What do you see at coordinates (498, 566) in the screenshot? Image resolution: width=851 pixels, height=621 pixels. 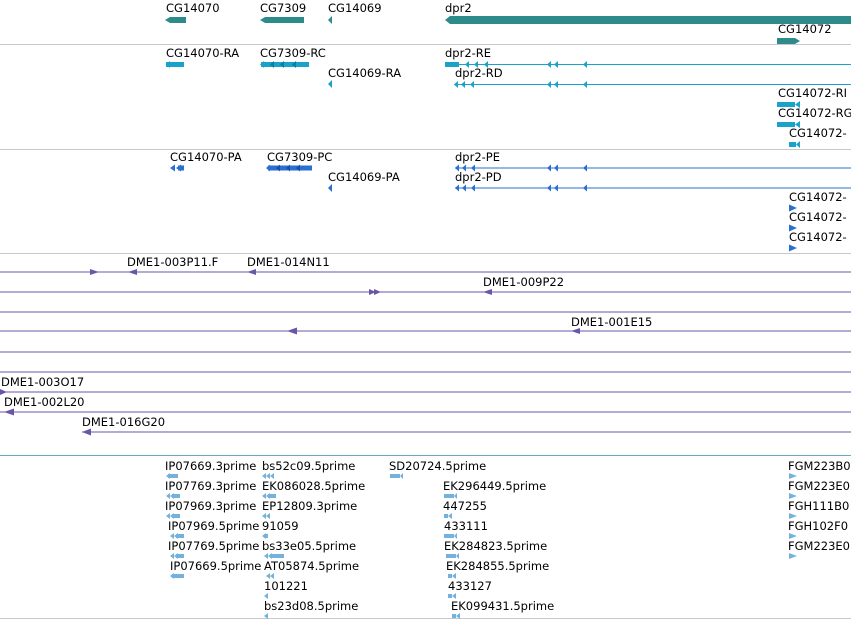 I see `est-label: EK284855.5prime` at bounding box center [498, 566].